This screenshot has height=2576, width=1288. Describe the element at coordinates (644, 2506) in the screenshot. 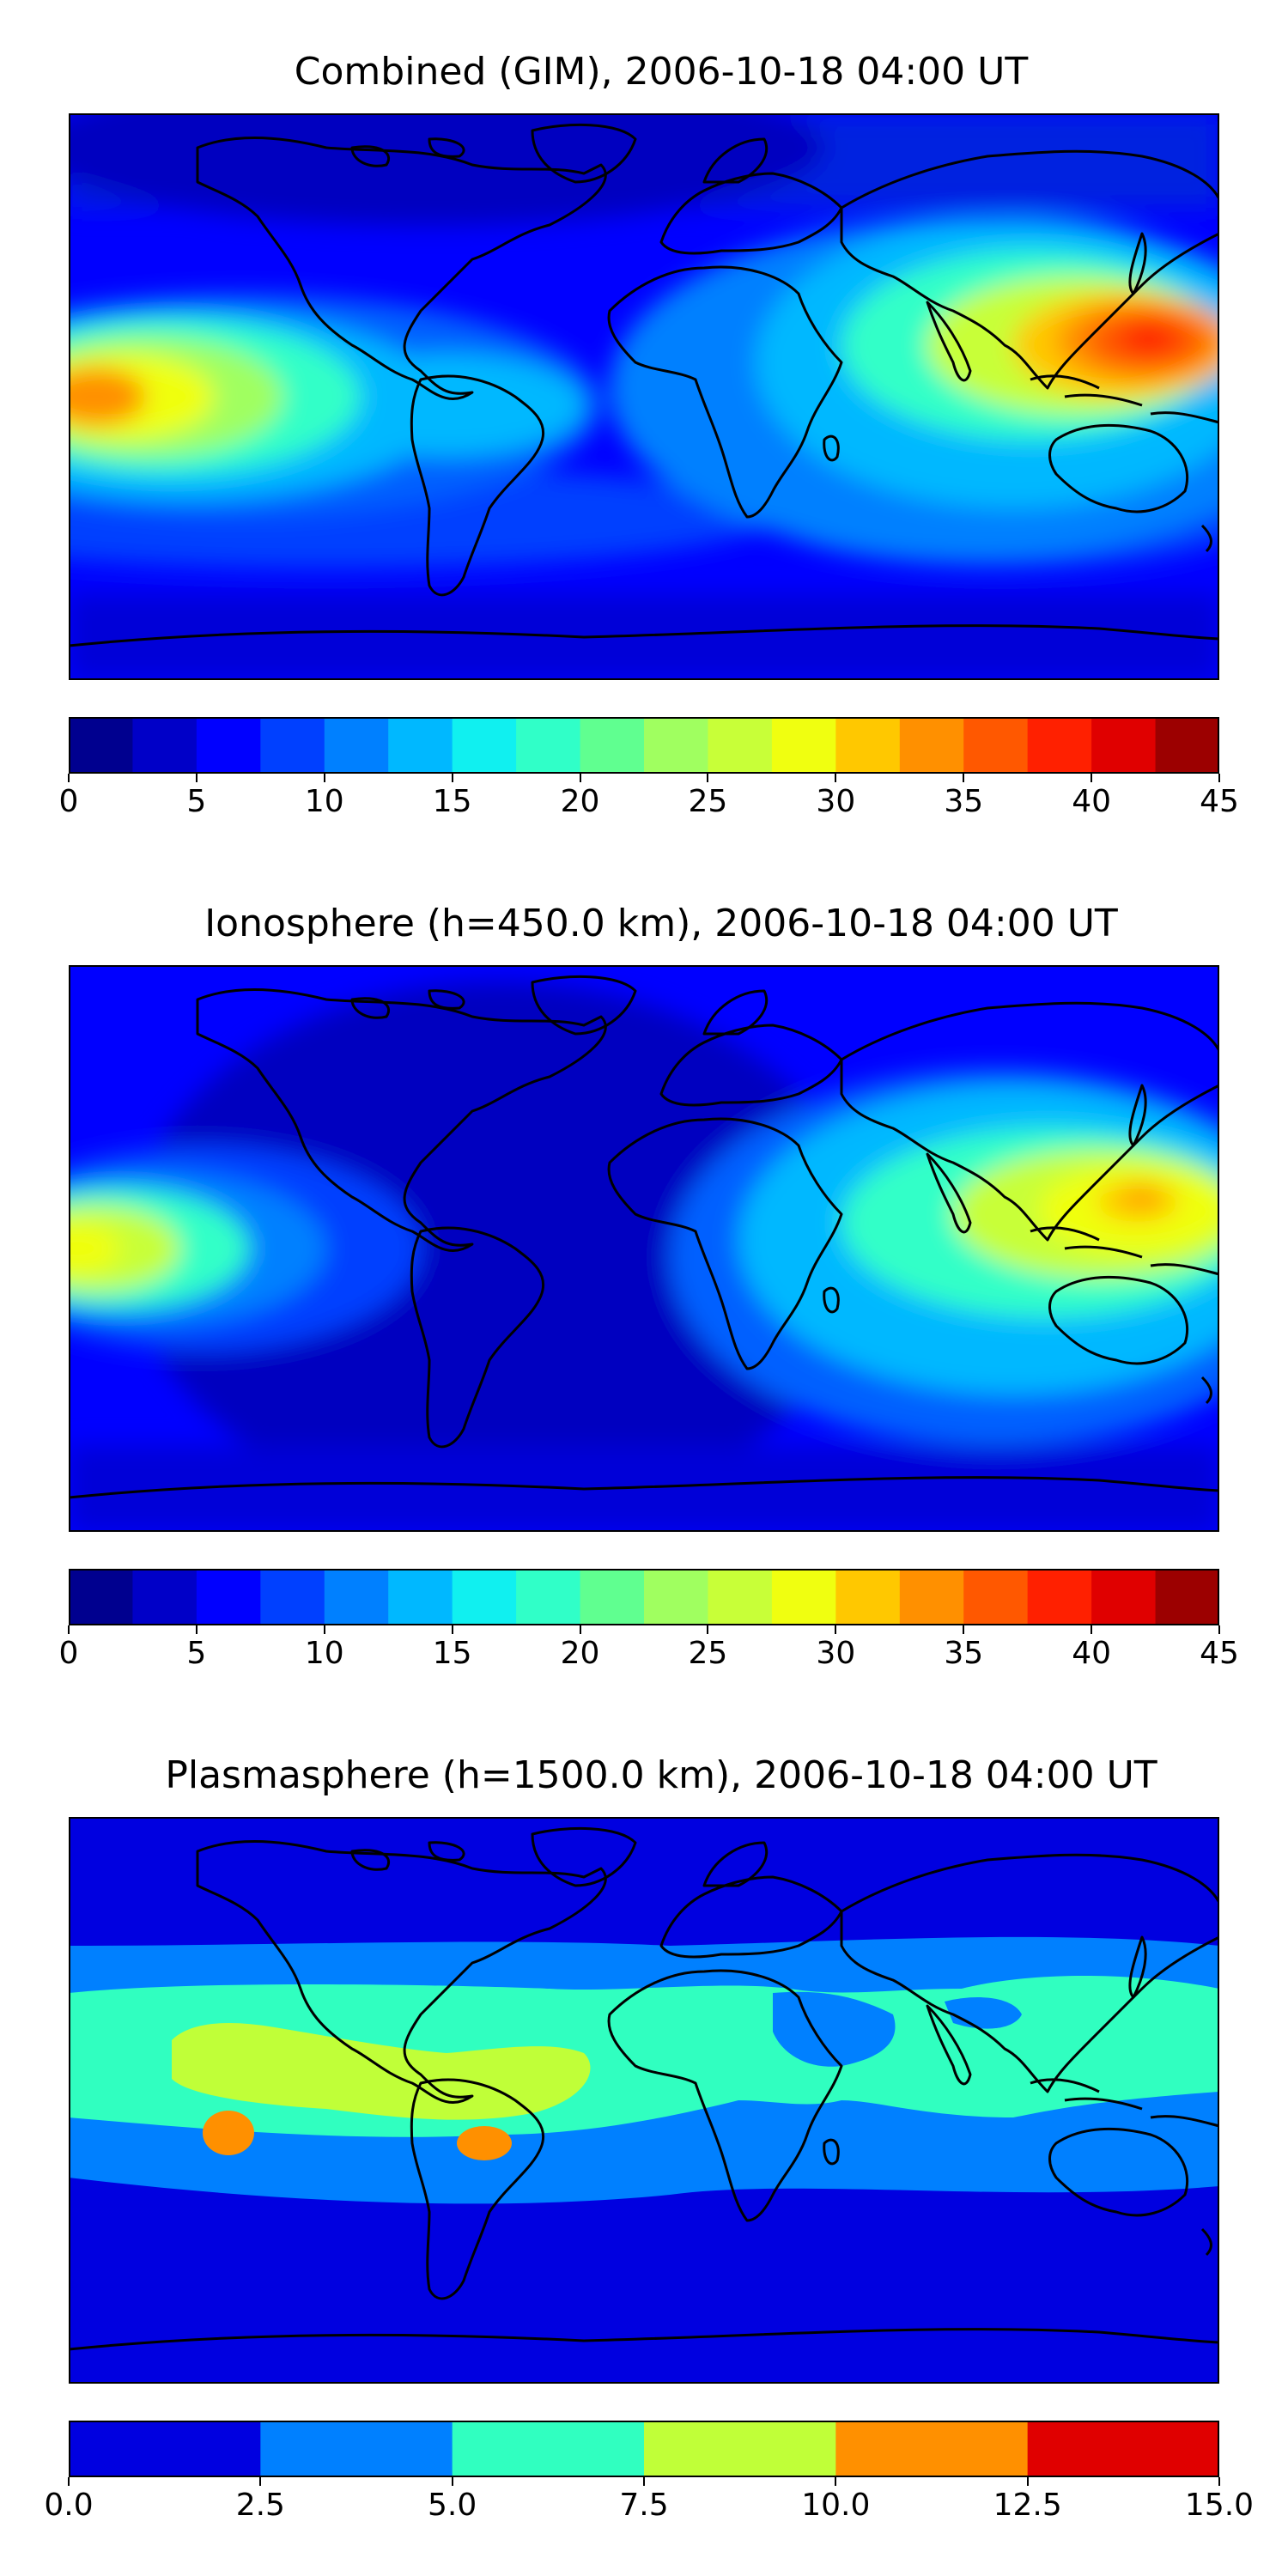

I see `colorbar-tick-label: 7.5` at that location.